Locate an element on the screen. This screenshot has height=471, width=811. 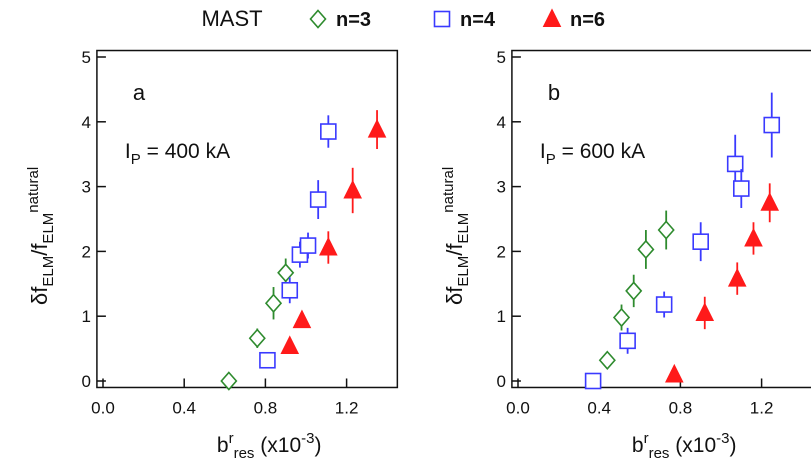
panel-label: a is located at coordinates (139, 92).